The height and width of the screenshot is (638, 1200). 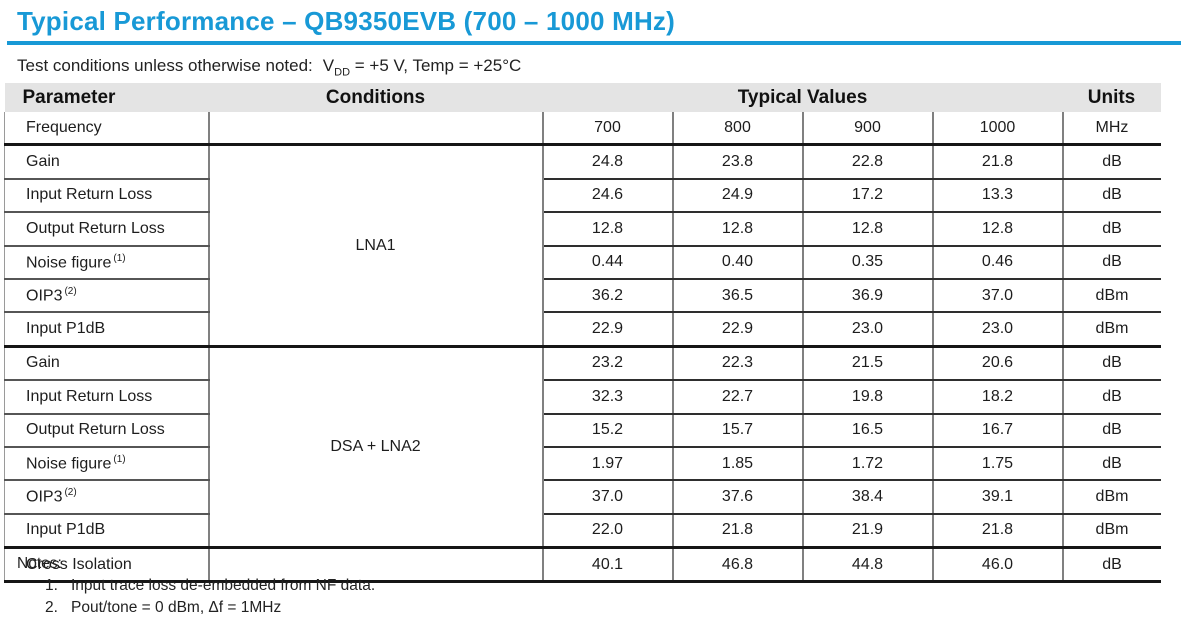 I want to click on value-cell: 1.72, so click(x=868, y=464).